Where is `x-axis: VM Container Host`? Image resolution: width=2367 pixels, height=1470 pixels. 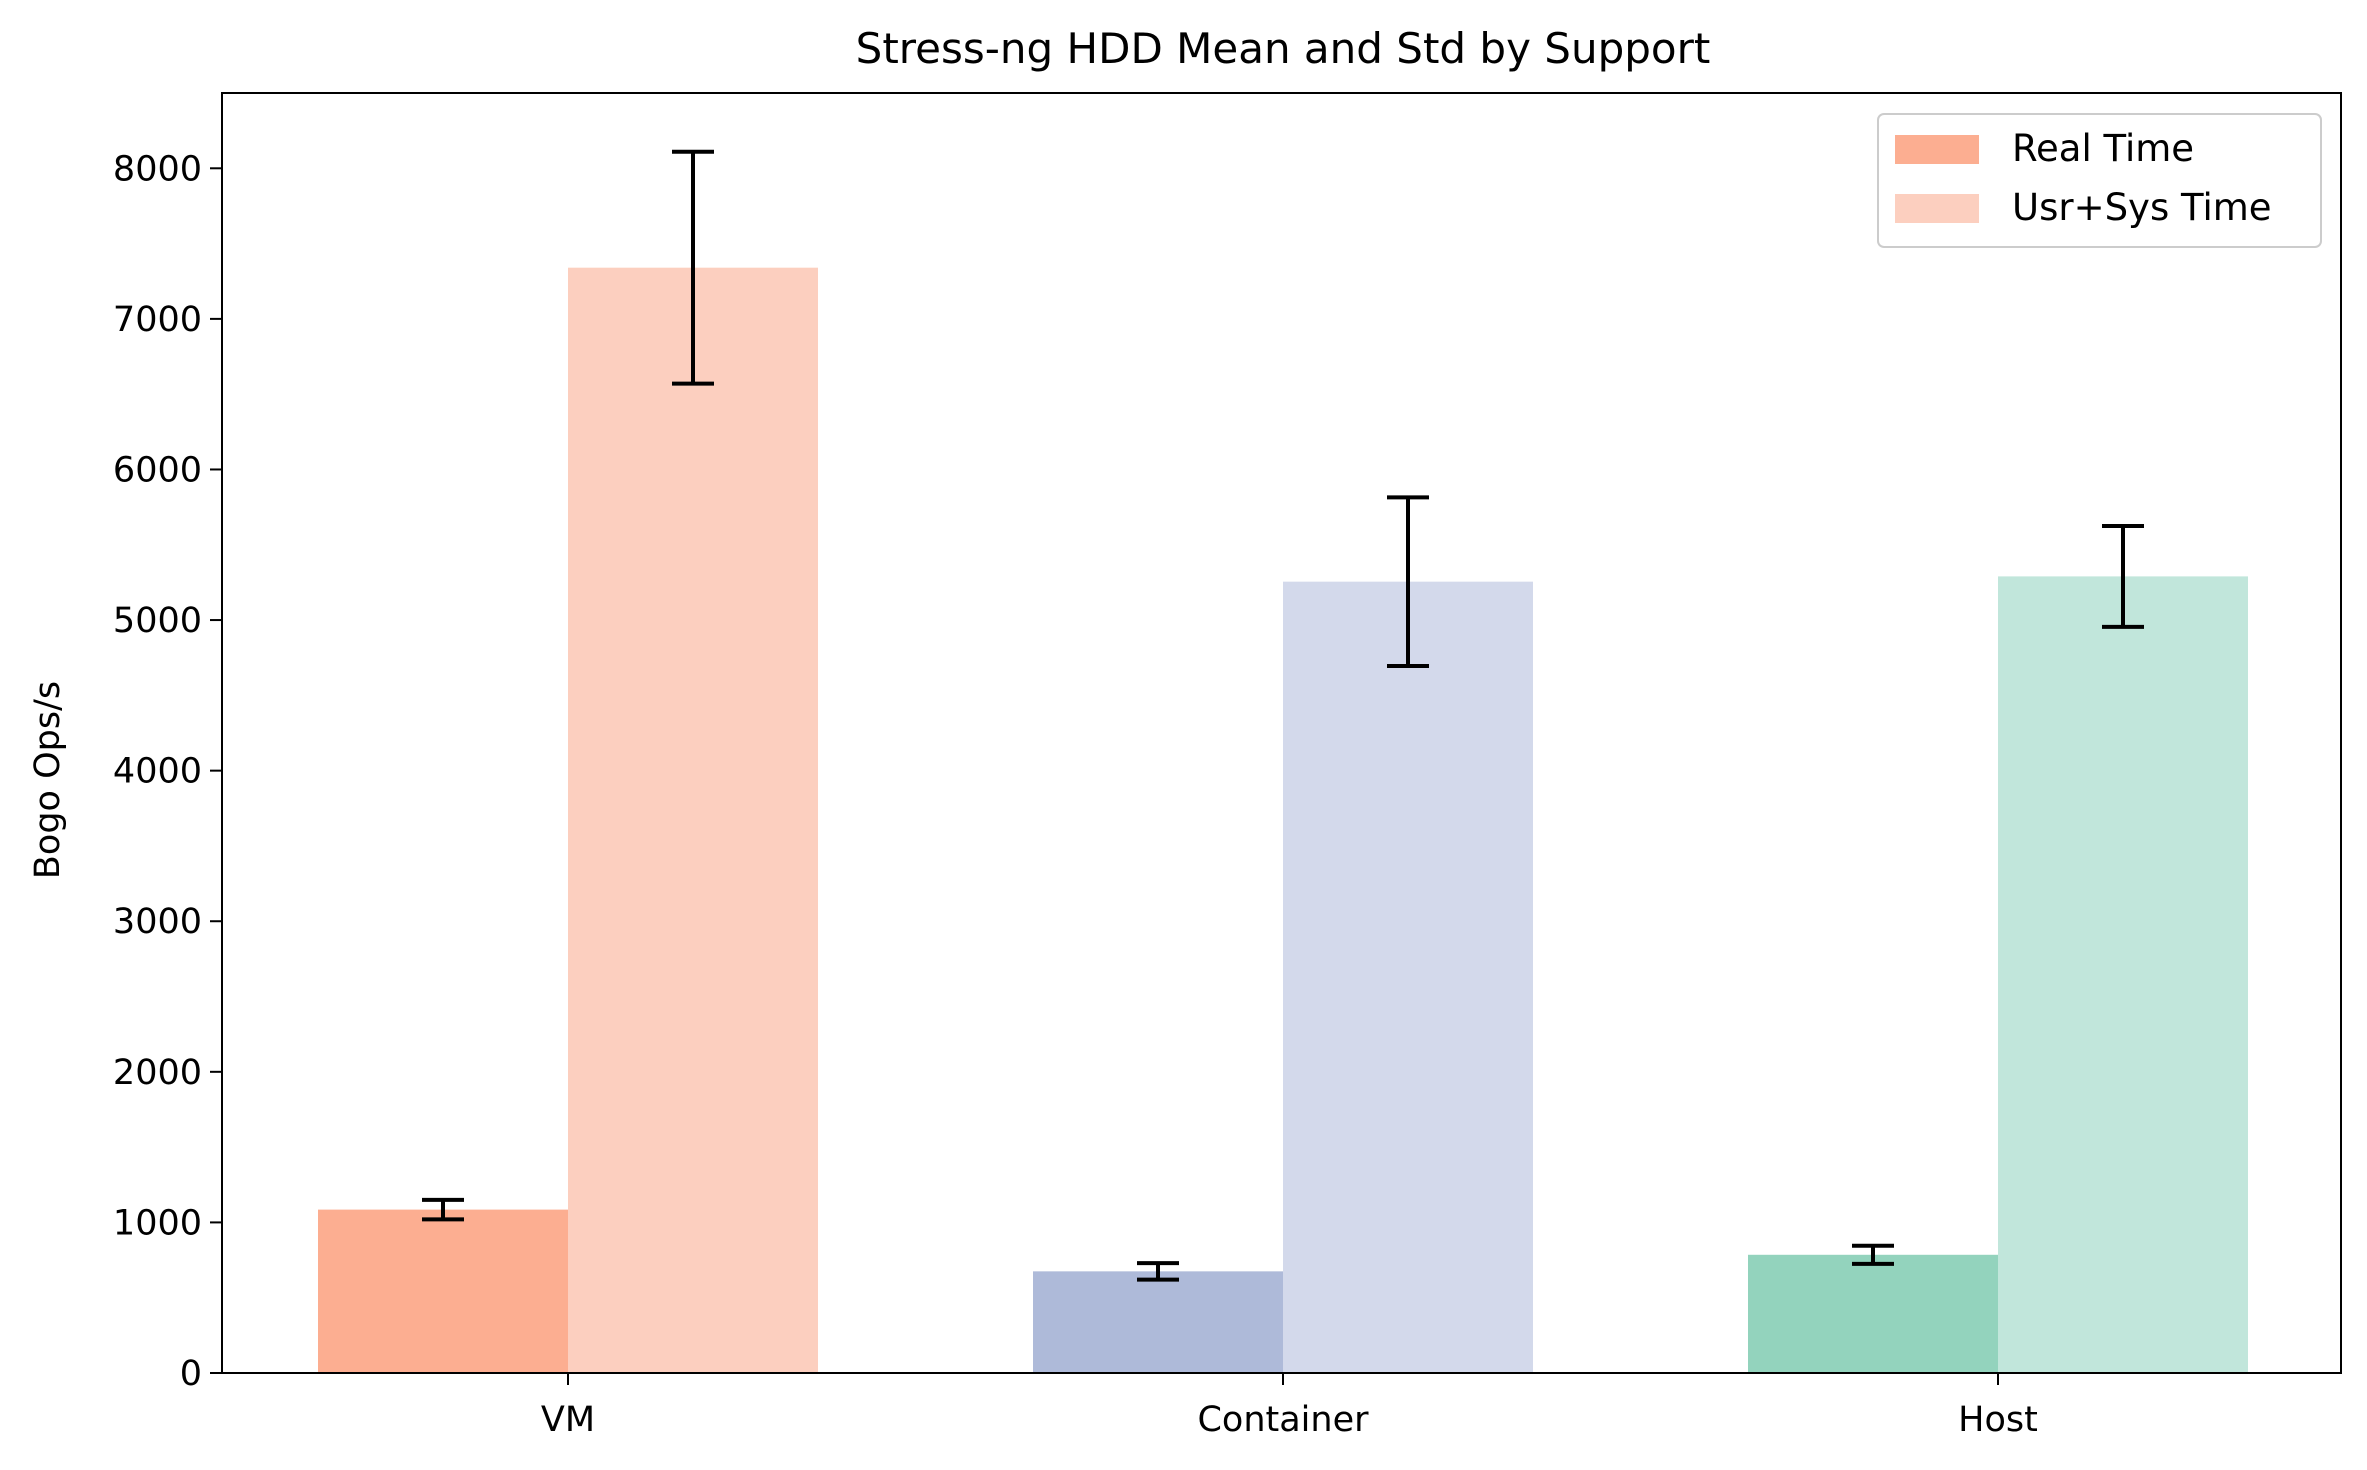
x-axis: VM Container Host is located at coordinates (1289, 1406).